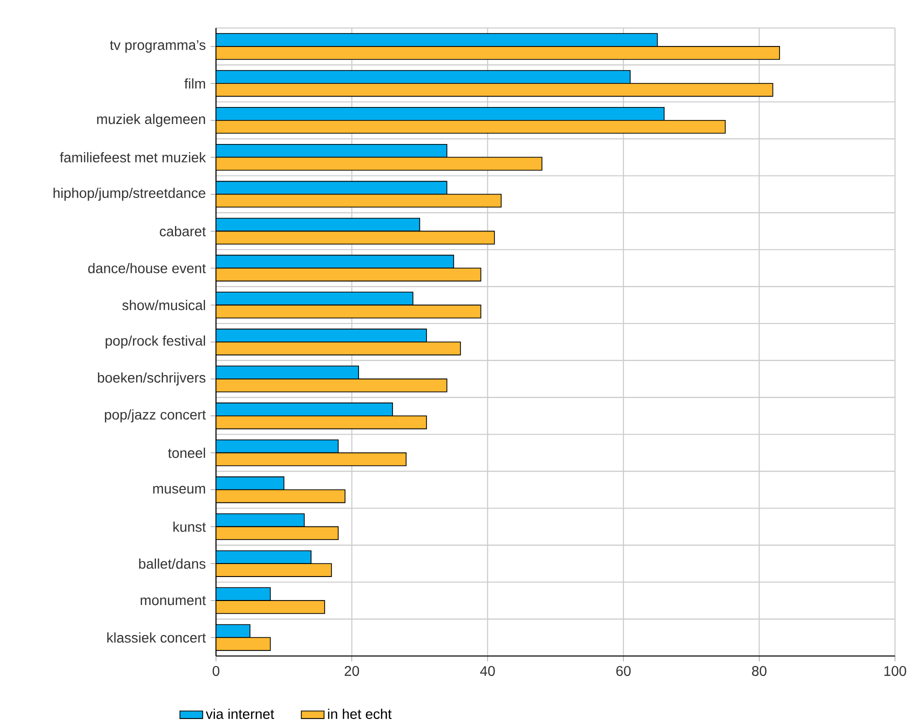  What do you see at coordinates (623, 671) in the screenshot?
I see `x-tick-label: 60` at bounding box center [623, 671].